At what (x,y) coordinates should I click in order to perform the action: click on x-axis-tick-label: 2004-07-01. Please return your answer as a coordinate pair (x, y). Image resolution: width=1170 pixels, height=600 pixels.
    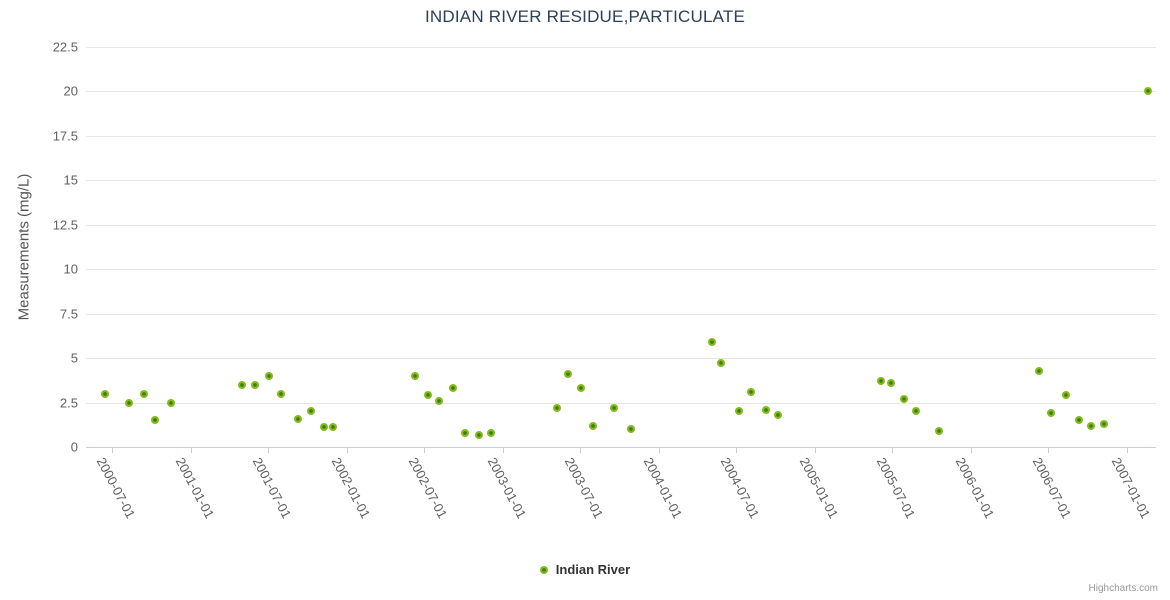
    Looking at the image, I should click on (740, 488).